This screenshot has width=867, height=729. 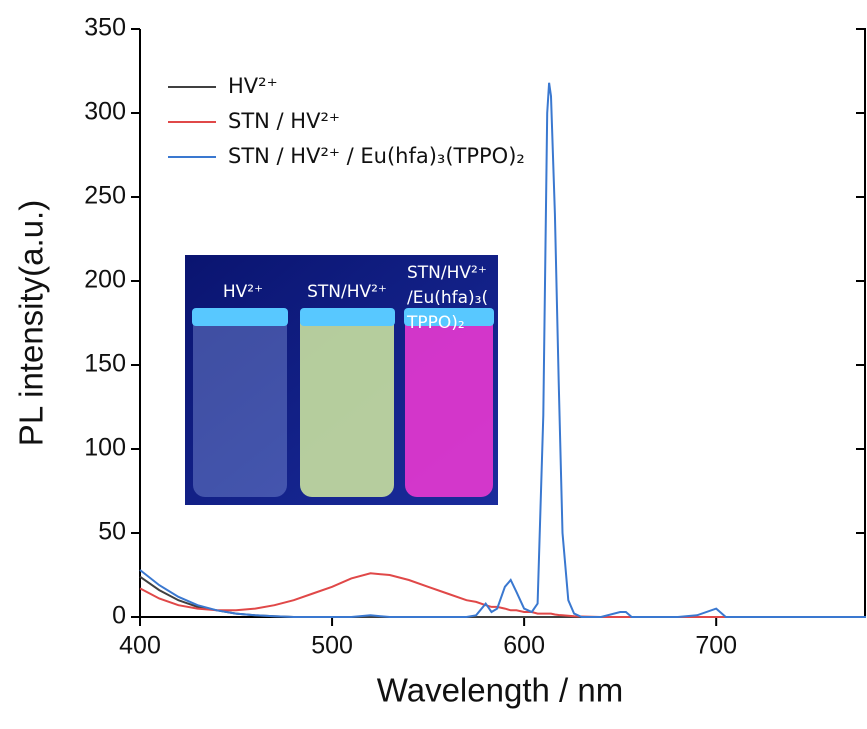 I want to click on data-line, so click(x=502, y=596).